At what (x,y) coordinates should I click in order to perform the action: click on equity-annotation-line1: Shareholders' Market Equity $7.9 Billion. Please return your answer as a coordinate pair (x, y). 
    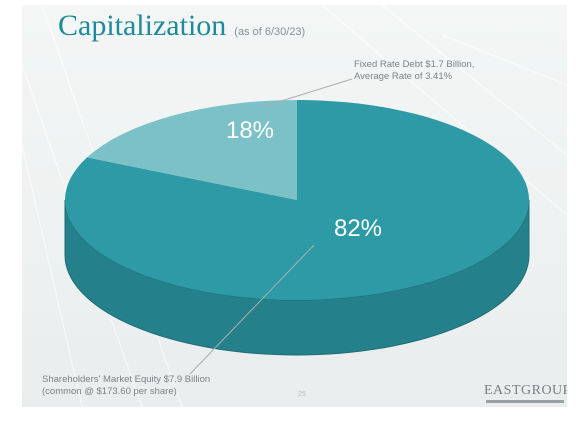
    Looking at the image, I should click on (126, 379).